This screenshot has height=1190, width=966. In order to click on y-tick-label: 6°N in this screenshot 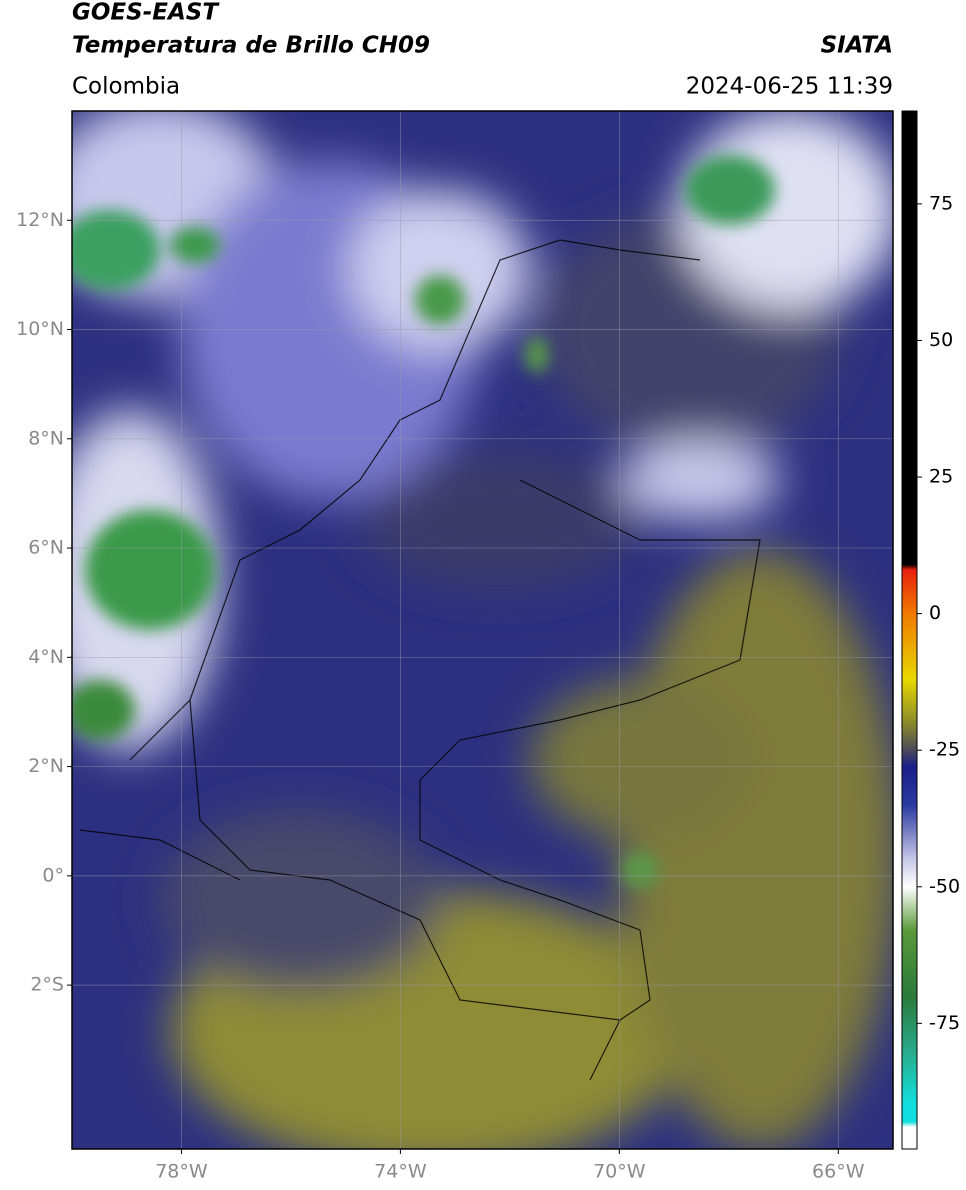, I will do `click(46, 548)`.